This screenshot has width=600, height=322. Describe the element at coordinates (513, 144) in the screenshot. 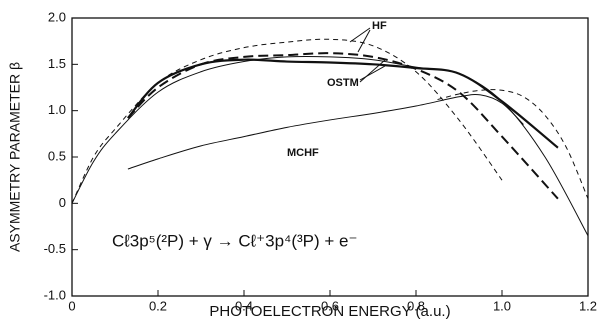

I see `series-line` at that location.